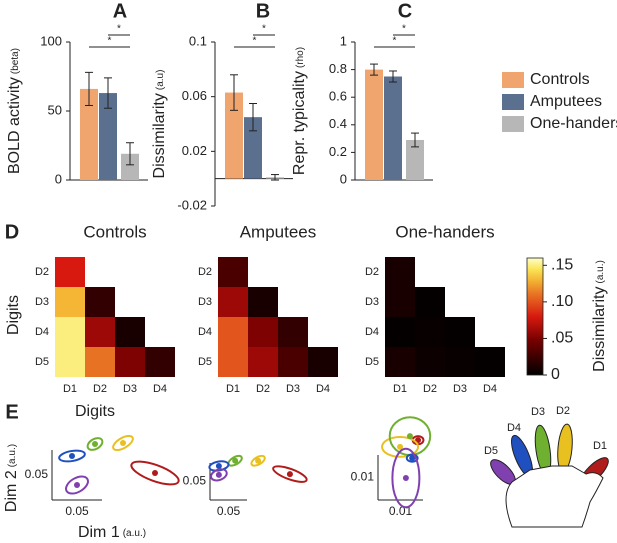 The height and width of the screenshot is (543, 617). I want to click on y-axis-label-main: Repr. typicality, so click(299, 123).